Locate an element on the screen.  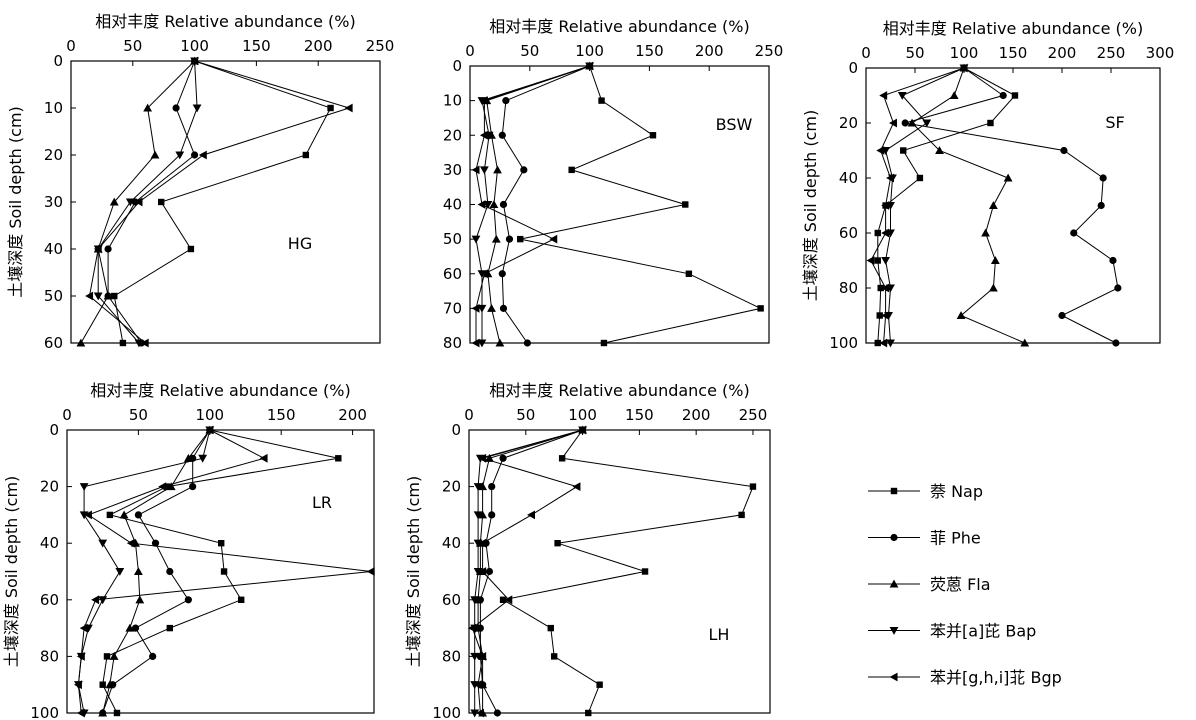
x-tick-label-lh: 100 is located at coordinates (582, 415).